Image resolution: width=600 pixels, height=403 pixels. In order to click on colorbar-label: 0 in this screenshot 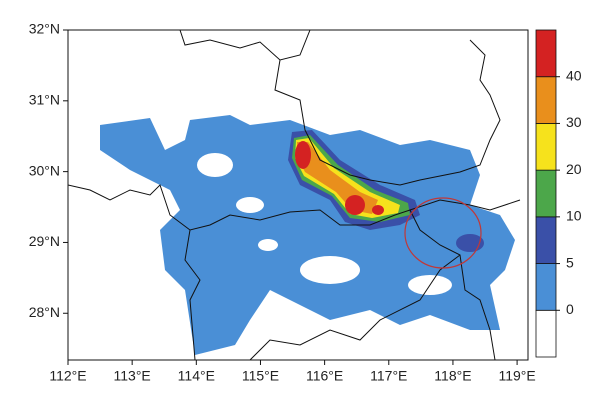, I will do `click(570, 309)`.